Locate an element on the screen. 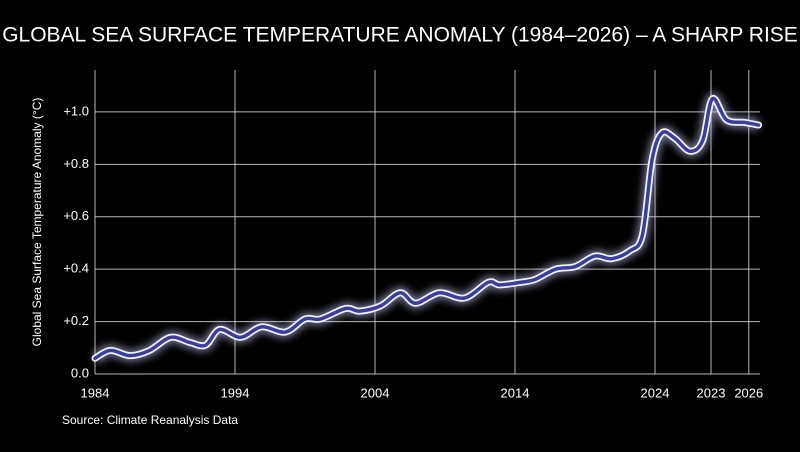  x-tick-label: 1984 is located at coordinates (95, 392).